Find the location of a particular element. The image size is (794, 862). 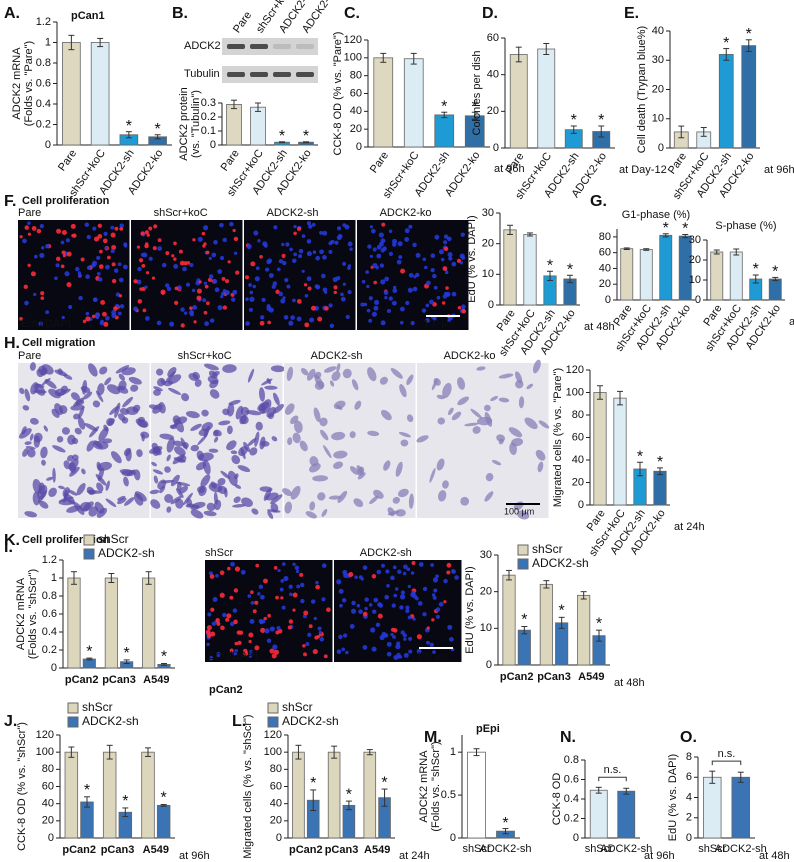

y-tick-label: 0.8 is located at coordinates (49, 596).